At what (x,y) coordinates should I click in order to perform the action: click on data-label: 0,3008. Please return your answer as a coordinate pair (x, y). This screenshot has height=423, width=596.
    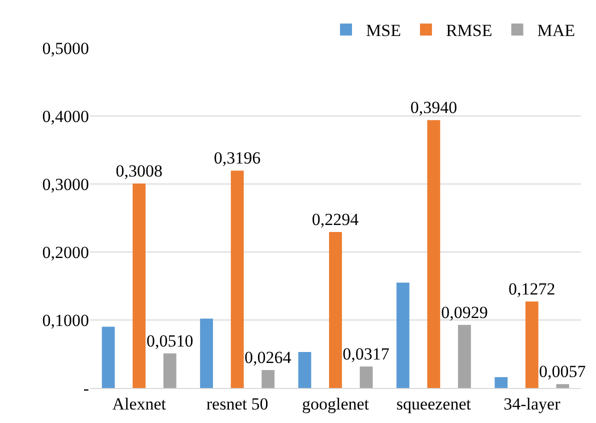
    Looking at the image, I should click on (139, 170).